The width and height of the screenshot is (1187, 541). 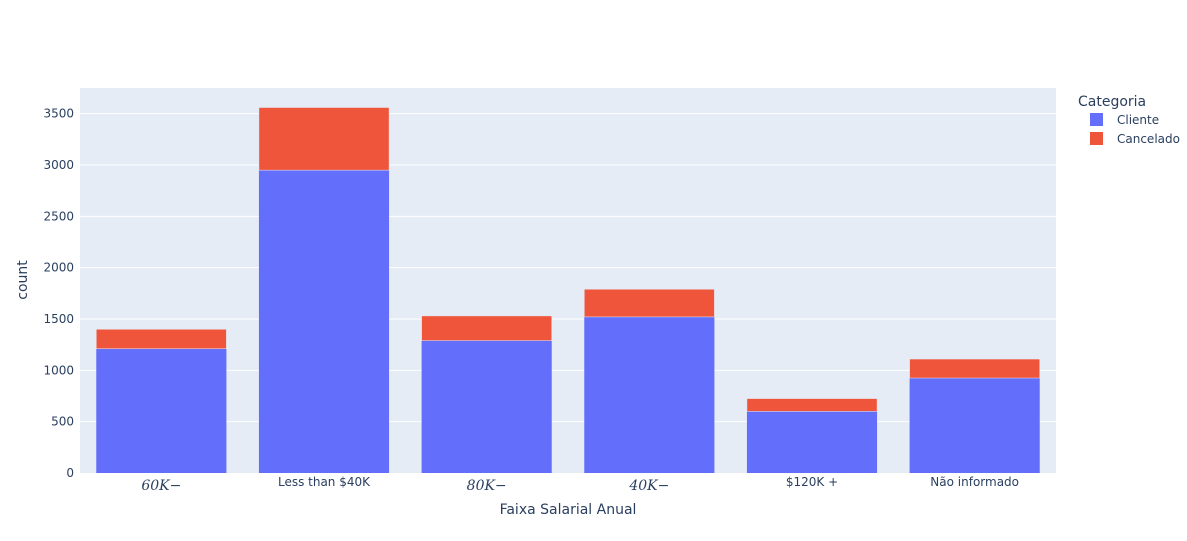 I want to click on y-tick-label: 3500, so click(x=58, y=114).